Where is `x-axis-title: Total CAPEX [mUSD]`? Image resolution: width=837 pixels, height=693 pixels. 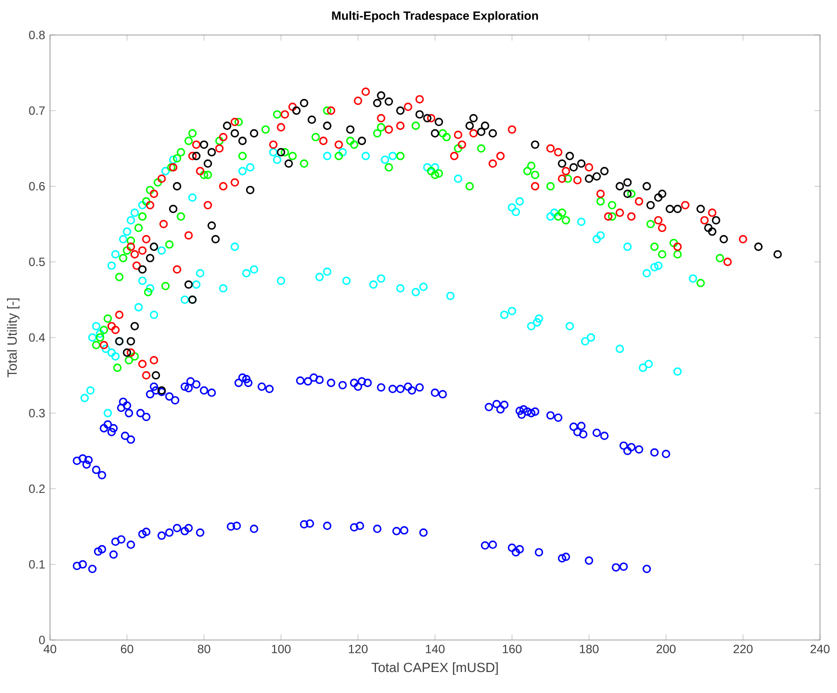
x-axis-title: Total CAPEX [mUSD] is located at coordinates (435, 668).